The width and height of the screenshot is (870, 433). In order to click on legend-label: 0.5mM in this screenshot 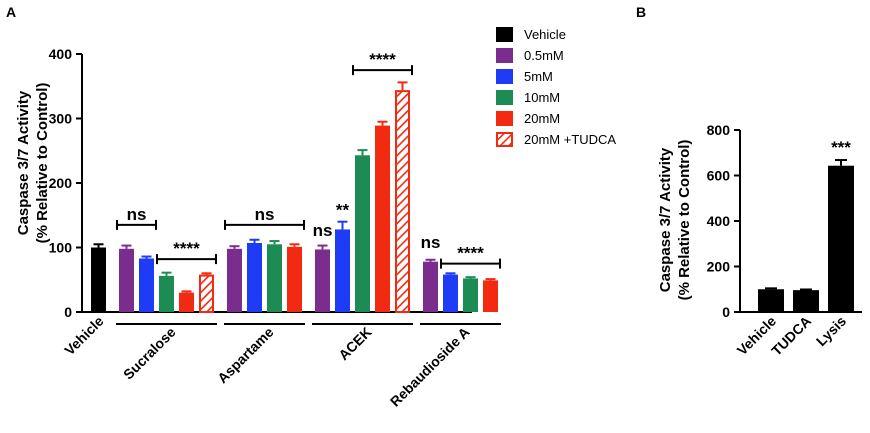, I will do `click(544, 55)`.